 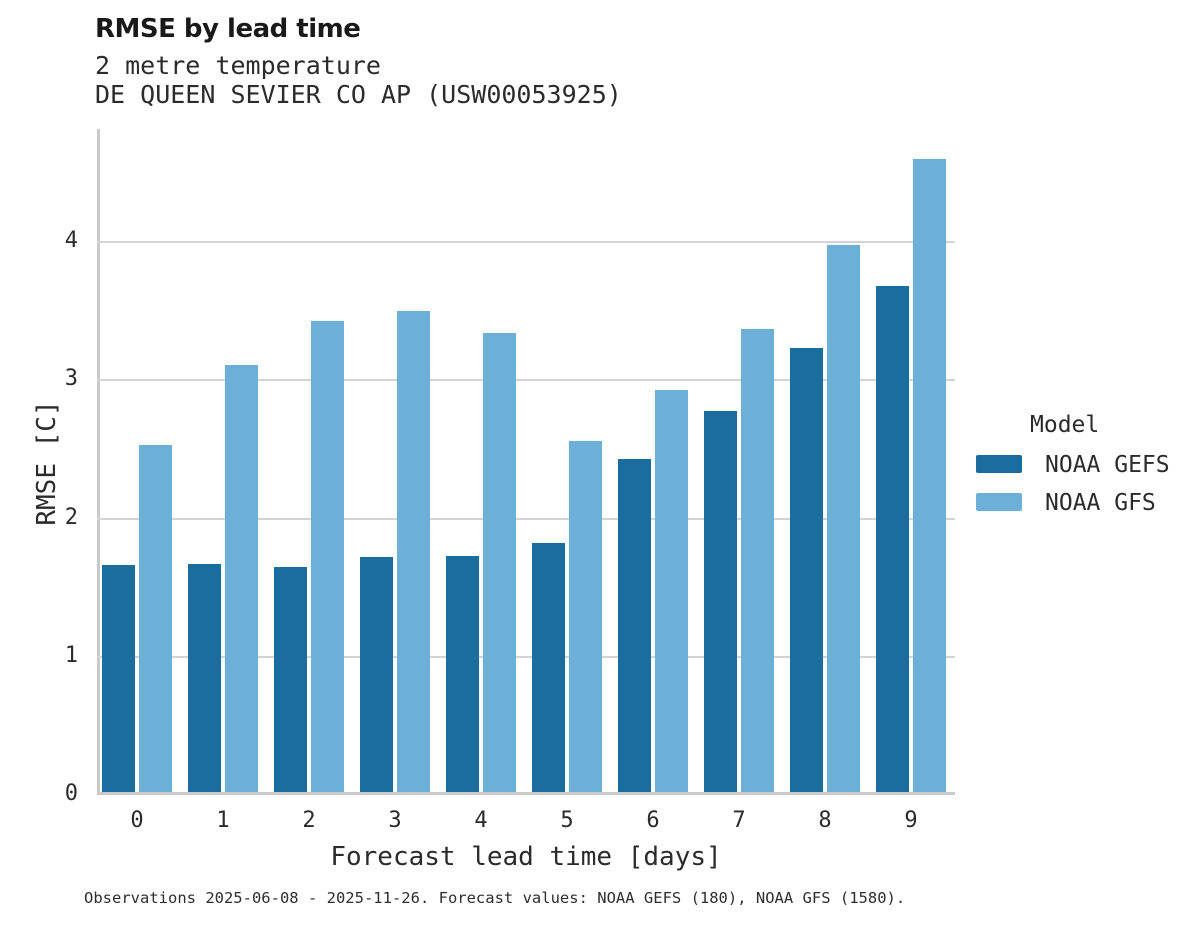 What do you see at coordinates (71, 379) in the screenshot?
I see `y-tick-label-3: 3` at bounding box center [71, 379].